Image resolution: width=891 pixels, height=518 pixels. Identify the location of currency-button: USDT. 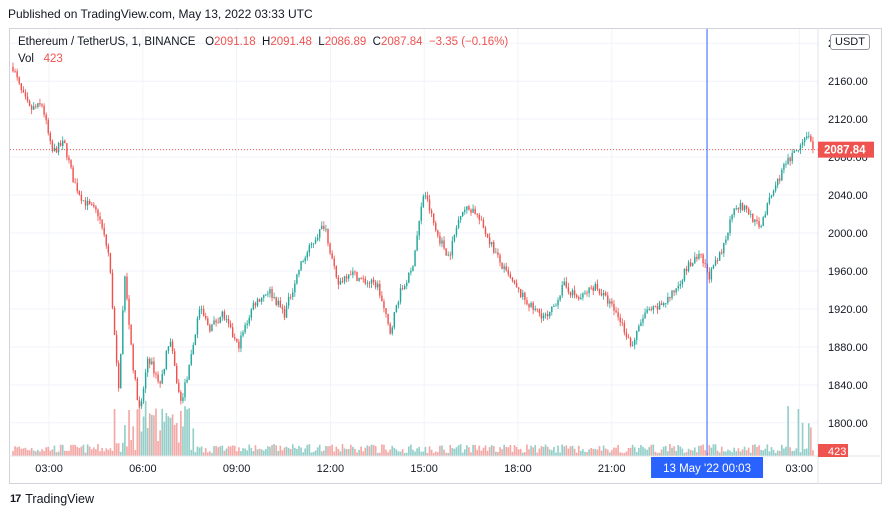
(850, 42).